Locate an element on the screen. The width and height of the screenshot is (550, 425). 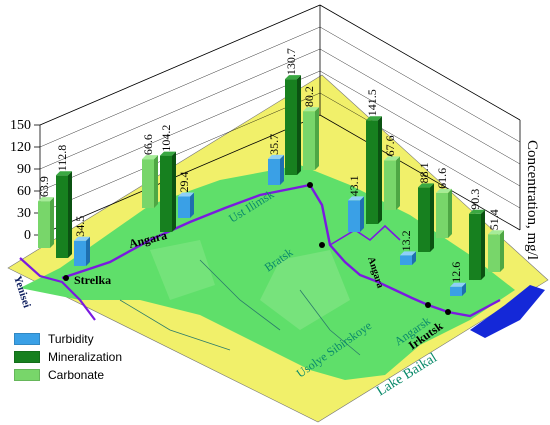
data-label-mineralization: 130.7 is located at coordinates (291, 61).